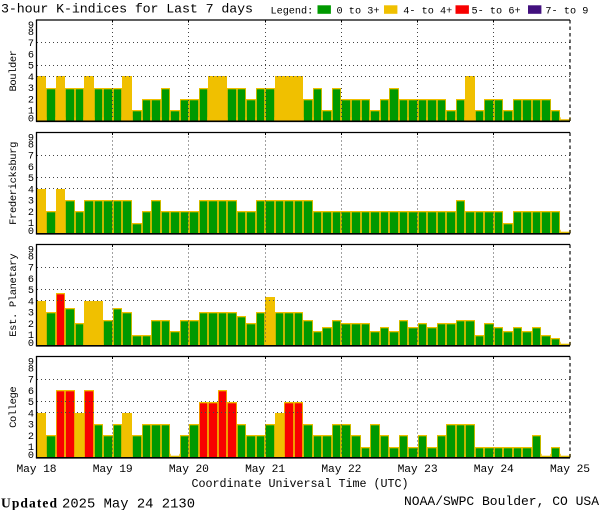 The image size is (600, 510). What do you see at coordinates (189, 470) in the screenshot?
I see `svg-text: May 20` at bounding box center [189, 470].